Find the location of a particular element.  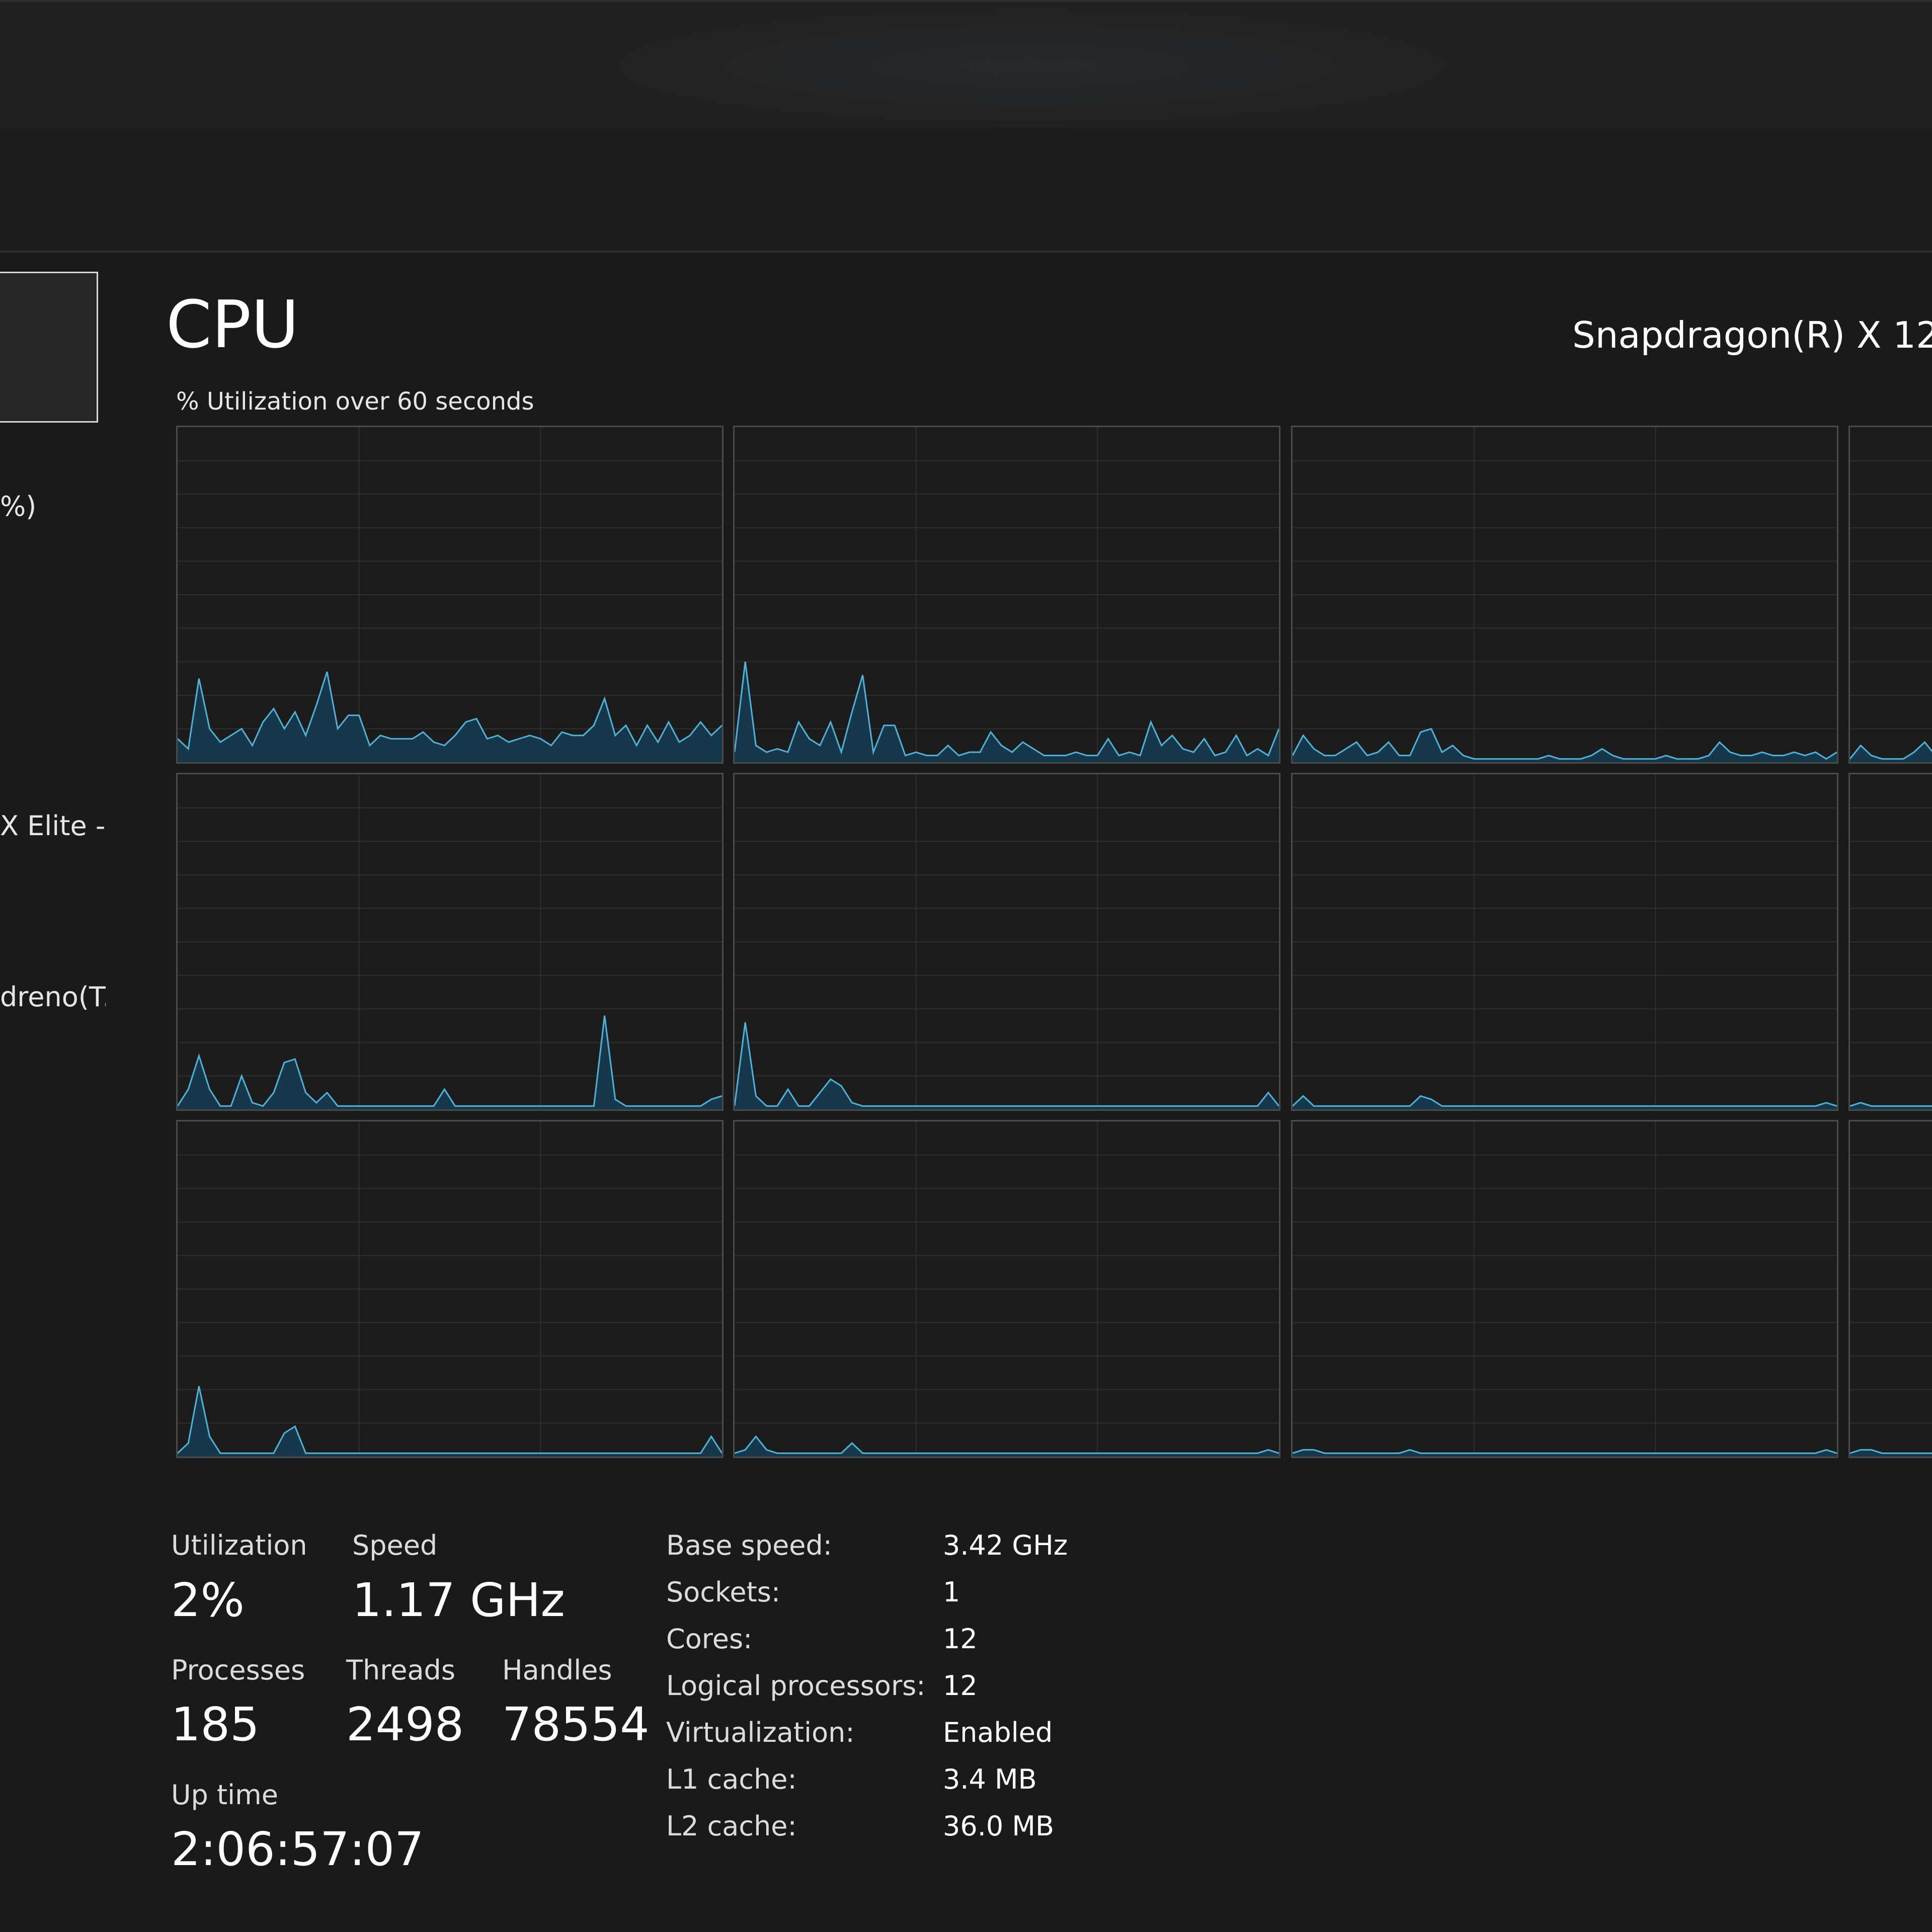

handles-value: 78554 is located at coordinates (576, 1725).